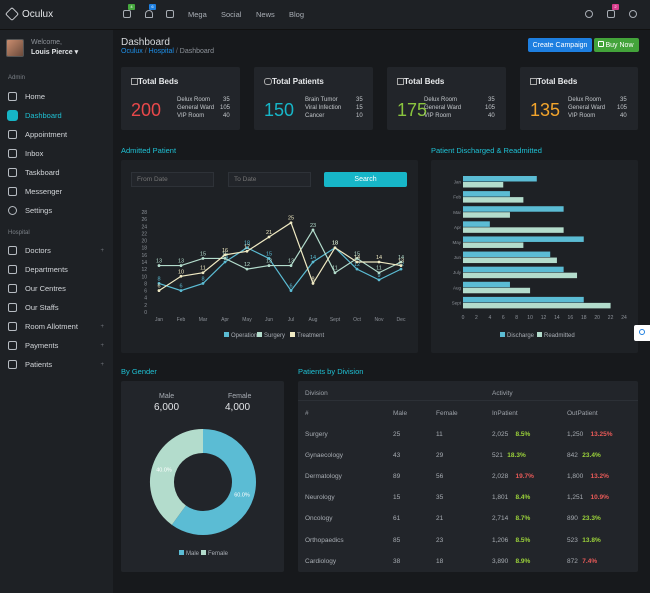  Describe the element at coordinates (500, 561) in the screenshot. I see `inpatient-cell: 3,890` at that location.